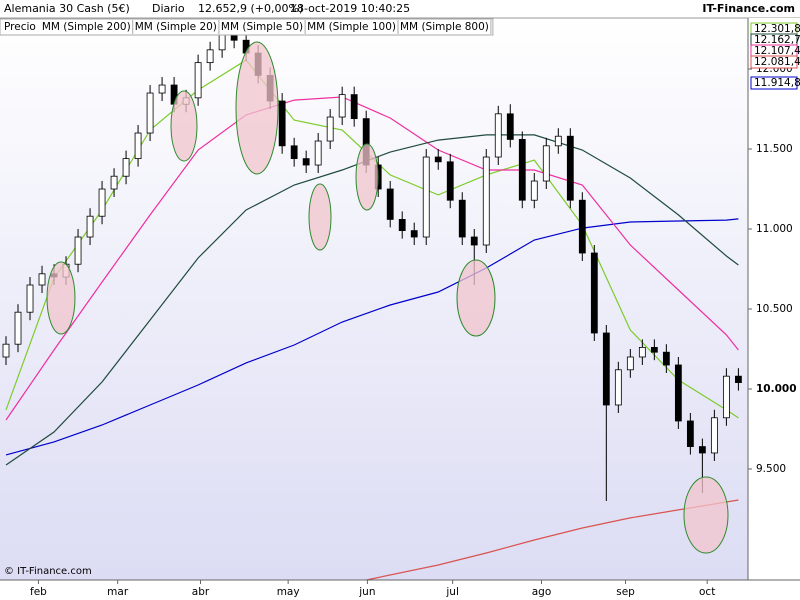 The image size is (800, 600). What do you see at coordinates (201, 592) in the screenshot?
I see `x-tick-label: abr` at bounding box center [201, 592].